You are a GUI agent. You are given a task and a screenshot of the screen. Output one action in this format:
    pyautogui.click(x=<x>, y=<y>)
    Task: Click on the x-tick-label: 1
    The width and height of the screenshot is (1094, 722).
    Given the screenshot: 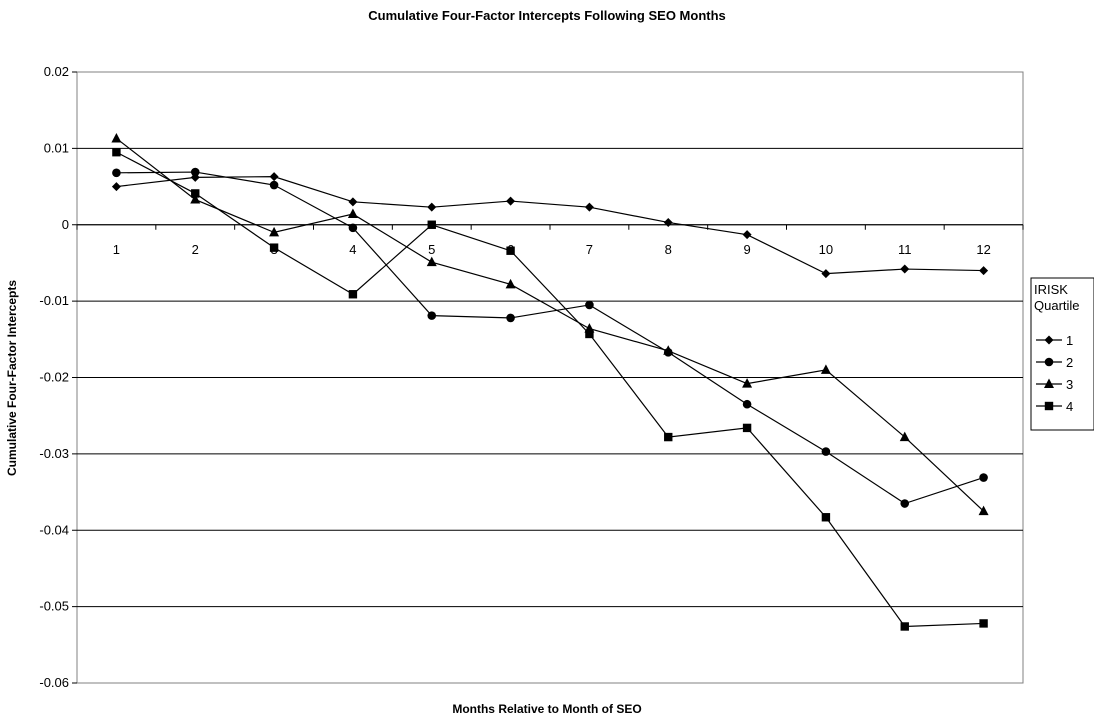 What is the action you would take?
    pyautogui.click(x=116, y=249)
    